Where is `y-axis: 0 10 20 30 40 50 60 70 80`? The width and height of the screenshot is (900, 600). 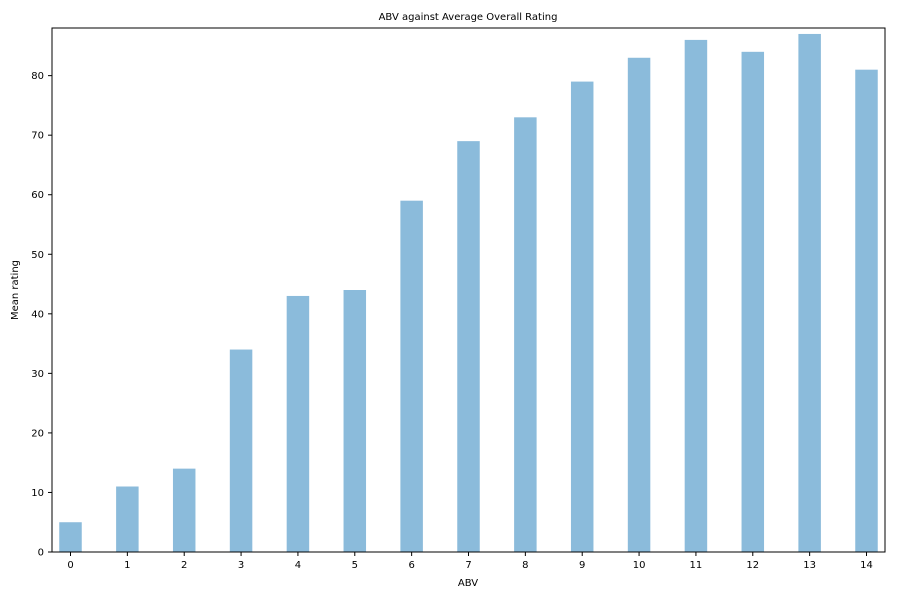
y-axis: 0 10 20 30 40 50 60 70 80 is located at coordinates (41, 315).